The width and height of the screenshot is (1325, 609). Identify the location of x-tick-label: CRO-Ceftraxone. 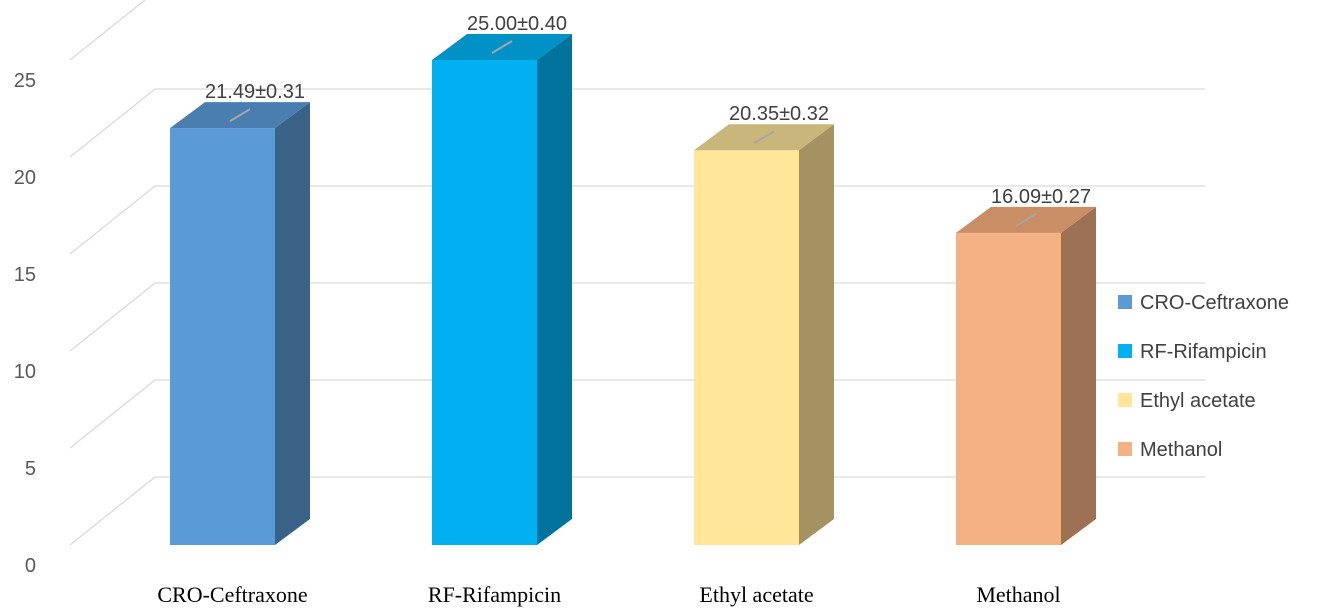
(232, 594).